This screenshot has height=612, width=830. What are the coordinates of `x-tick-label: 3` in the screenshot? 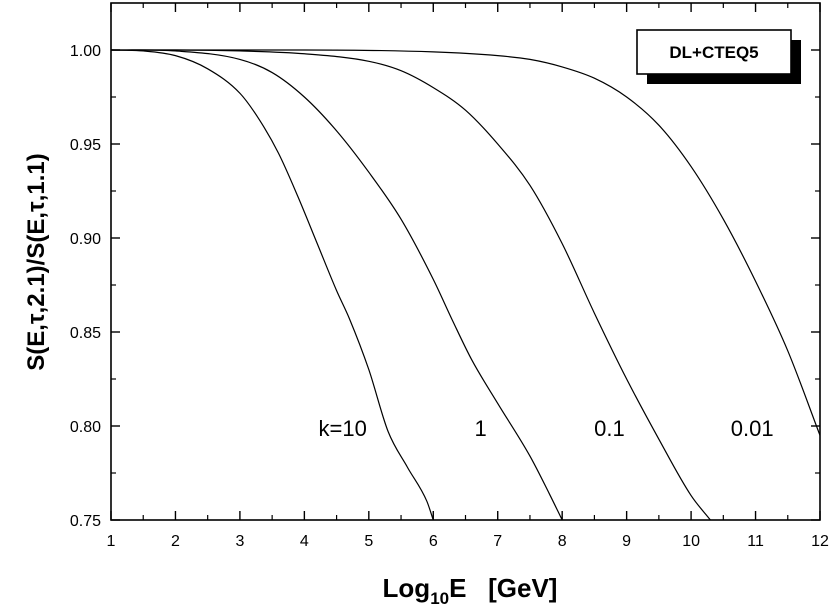 It's located at (239, 541).